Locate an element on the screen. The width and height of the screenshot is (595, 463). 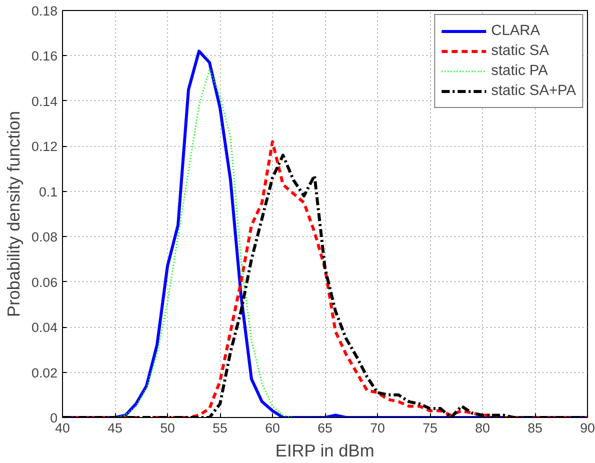
y-tick-label: 0.1 is located at coordinates (48, 192).